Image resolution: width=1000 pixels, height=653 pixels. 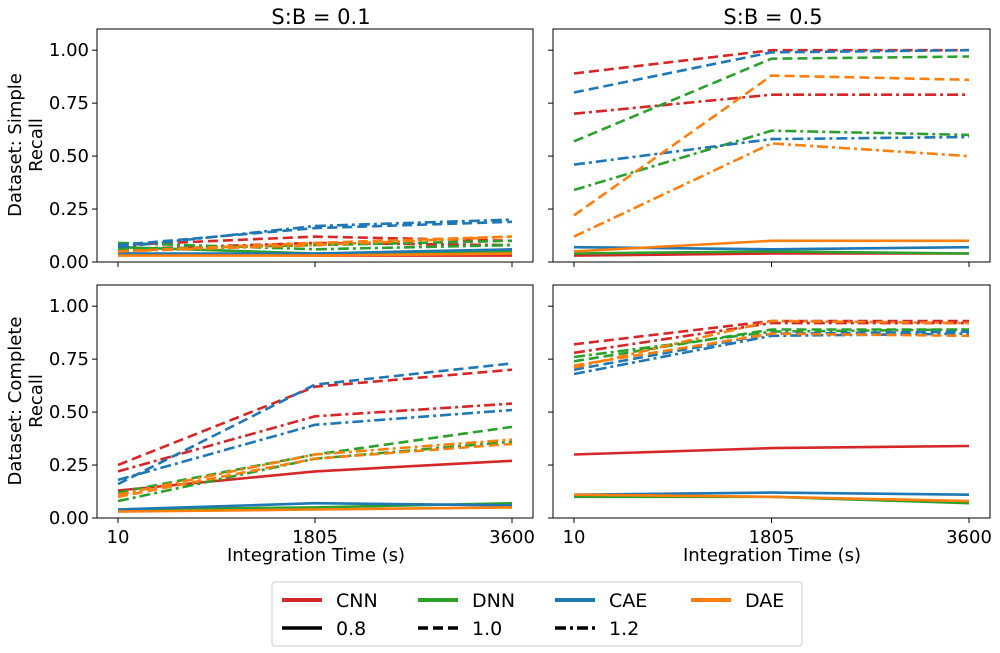 I want to click on row-ylabel-bottom-line1: Dataset: Complete, so click(x=15, y=400).